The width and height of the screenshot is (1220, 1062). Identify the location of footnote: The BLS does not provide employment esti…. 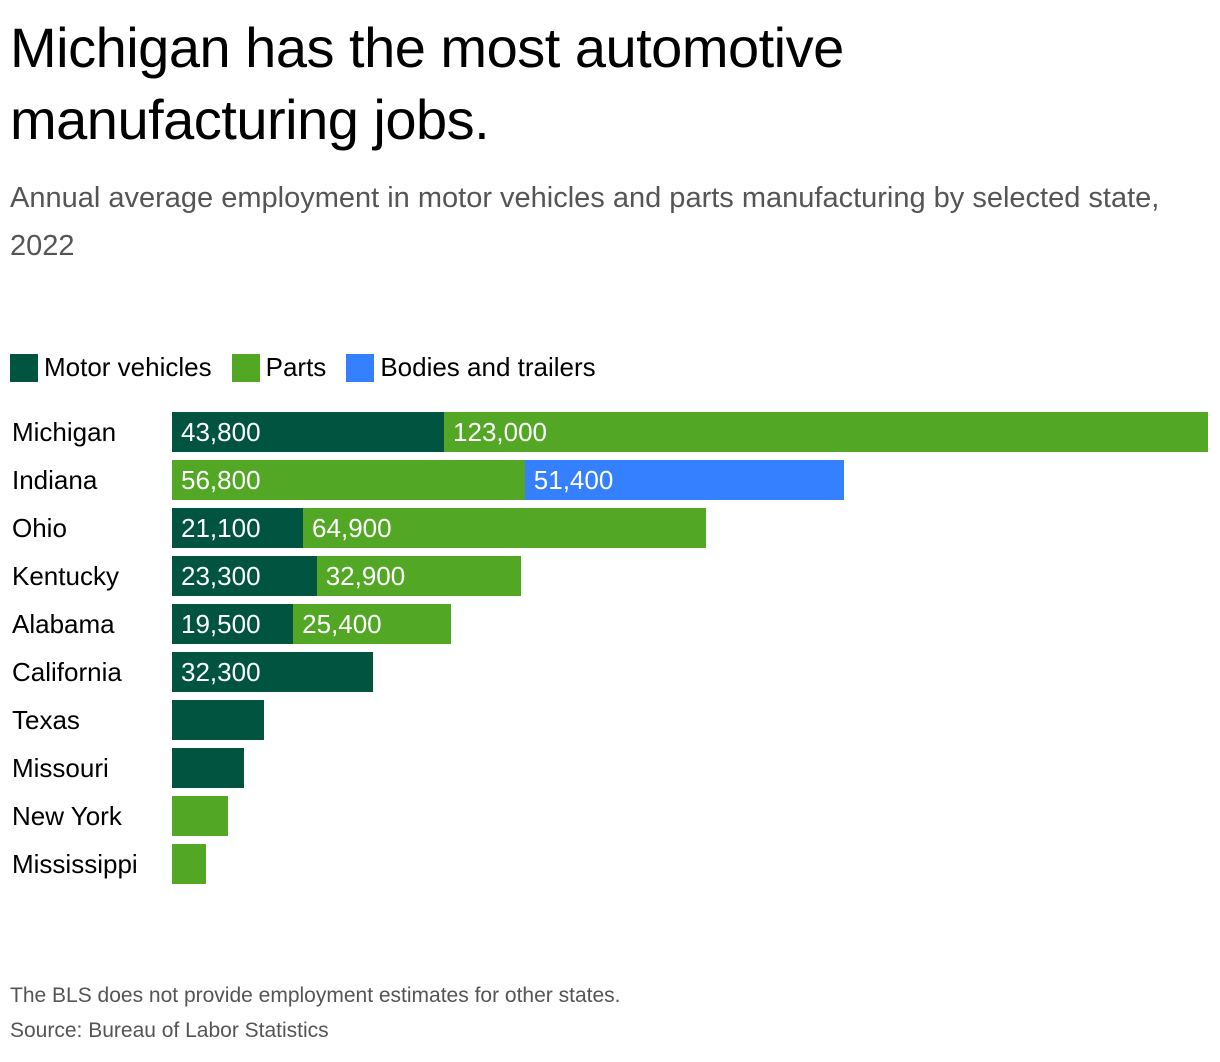
(315, 995).